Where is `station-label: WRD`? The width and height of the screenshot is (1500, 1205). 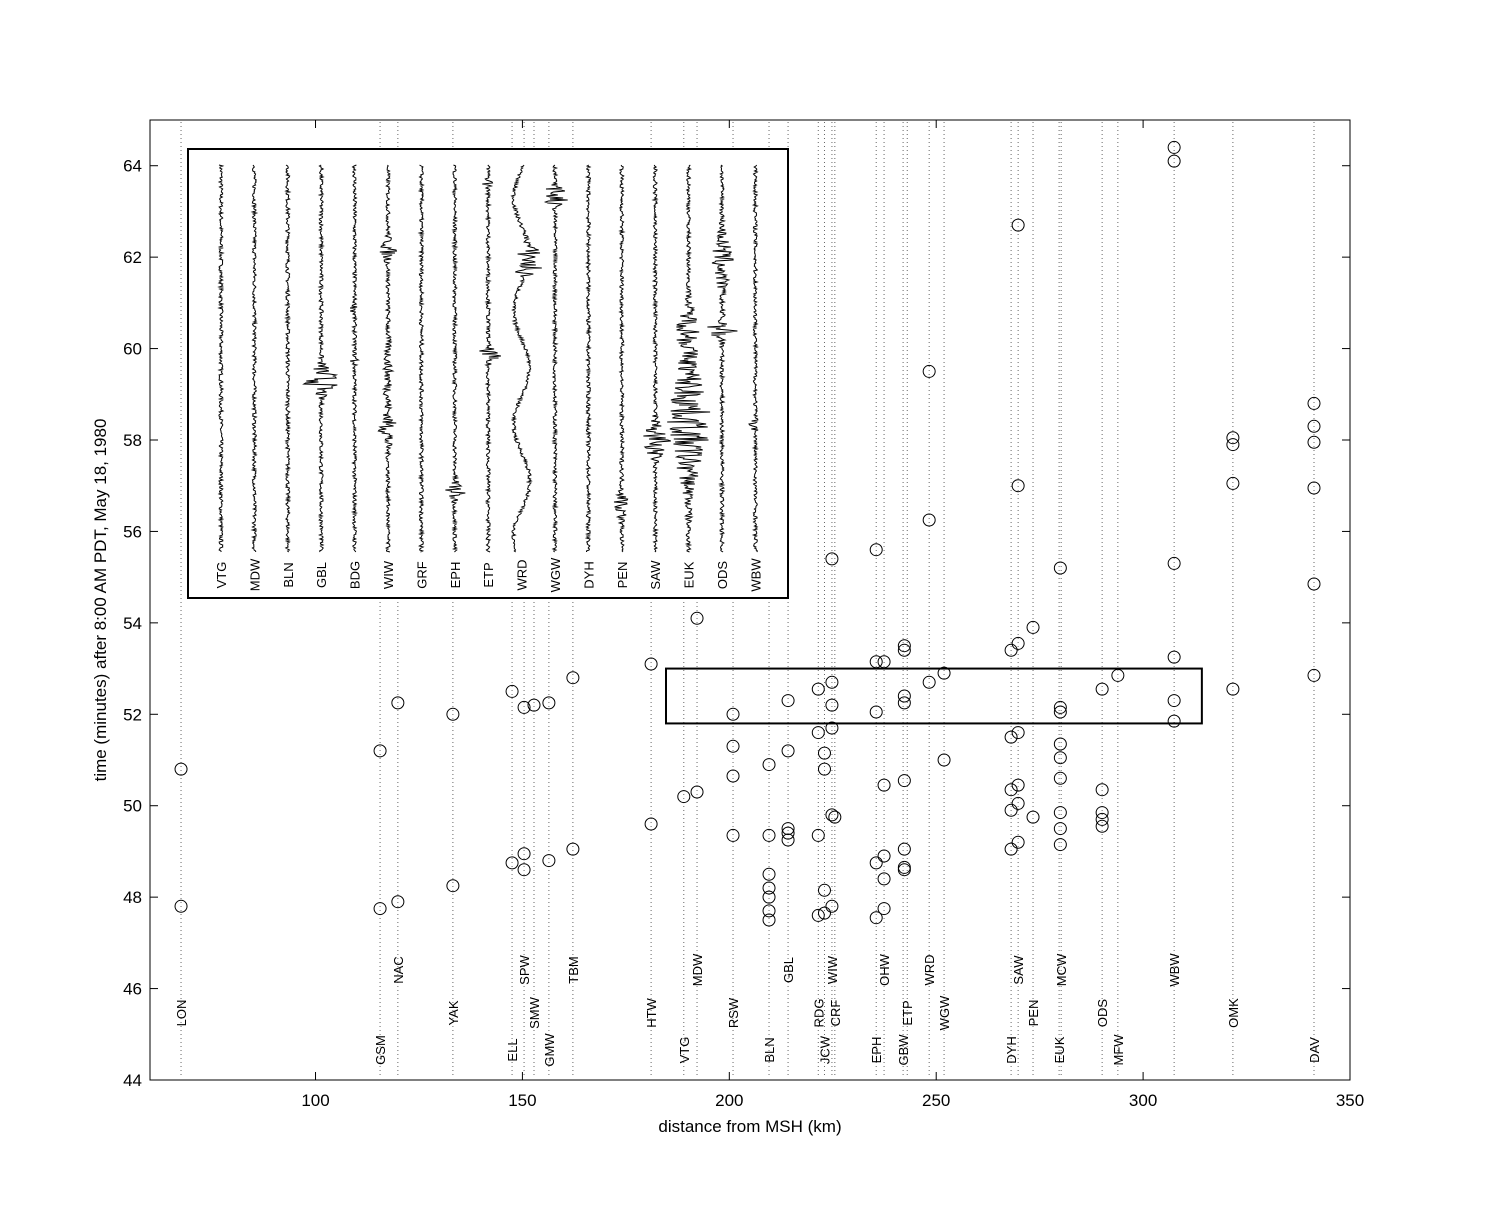
station-label: WRD is located at coordinates (929, 969).